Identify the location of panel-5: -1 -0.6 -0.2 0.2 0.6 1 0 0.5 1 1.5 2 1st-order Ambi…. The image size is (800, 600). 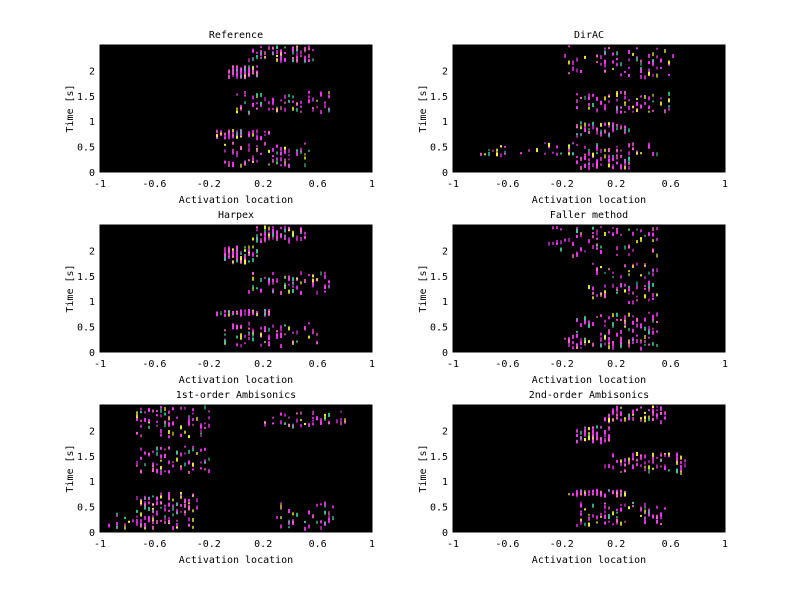
(220, 478).